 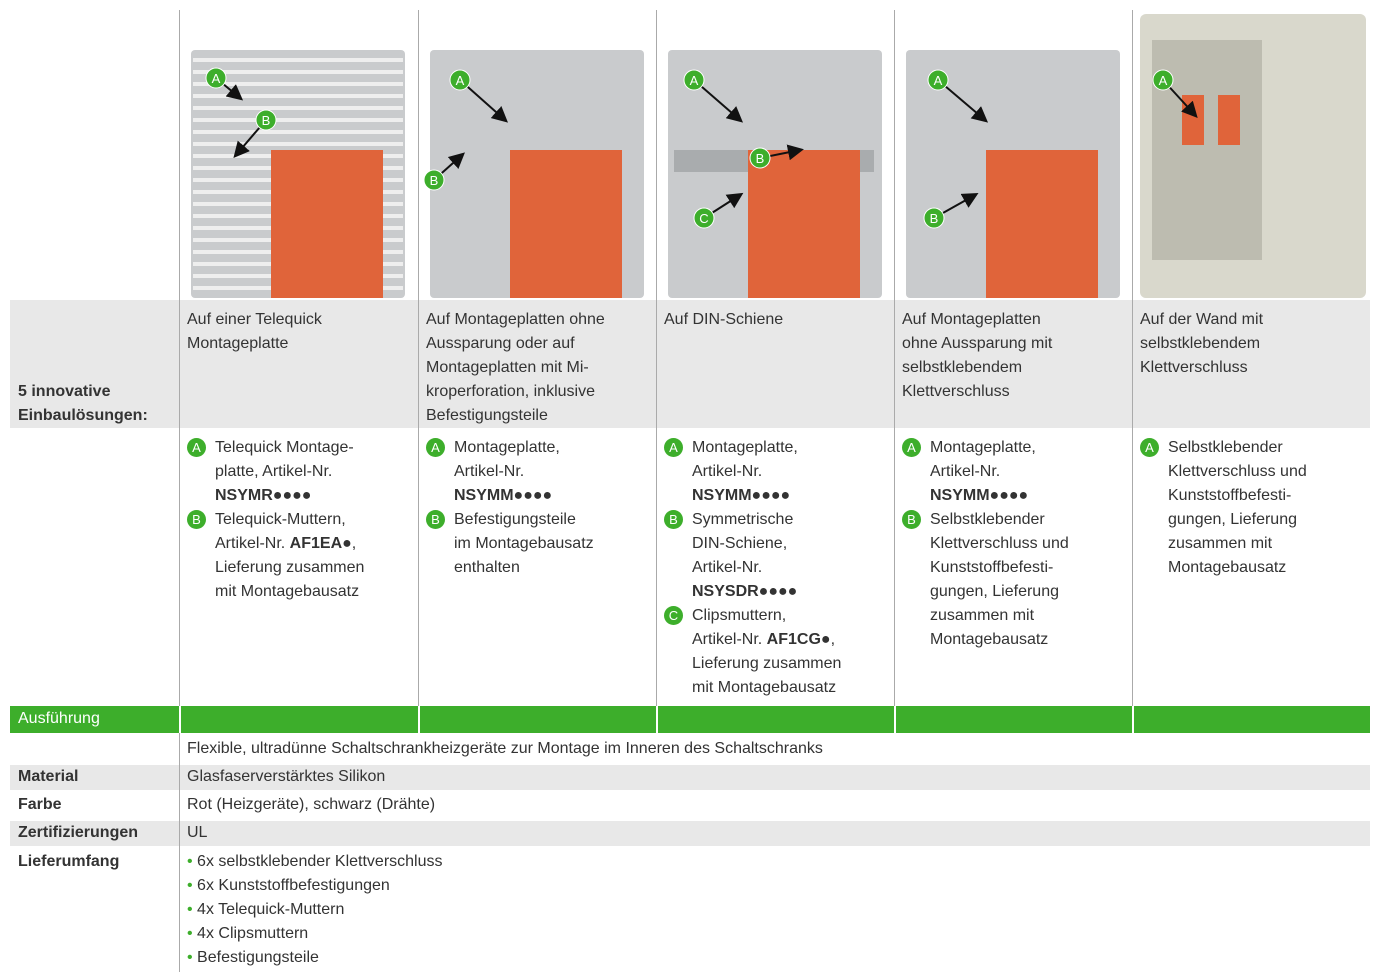 I want to click on part-text: NSYSDR●●●●, so click(x=744, y=592).